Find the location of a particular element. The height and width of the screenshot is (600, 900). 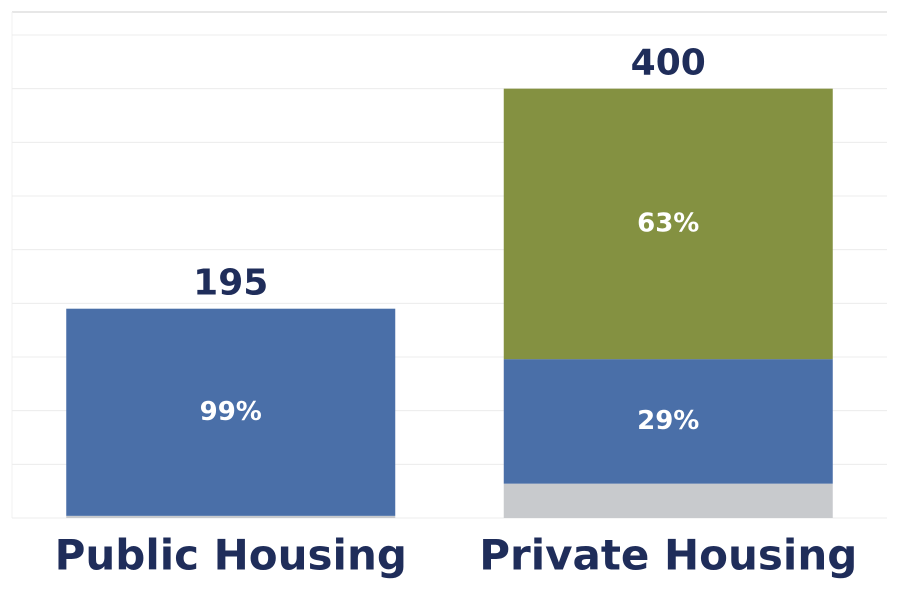

x-tick-label: Private Housing is located at coordinates (668, 555).